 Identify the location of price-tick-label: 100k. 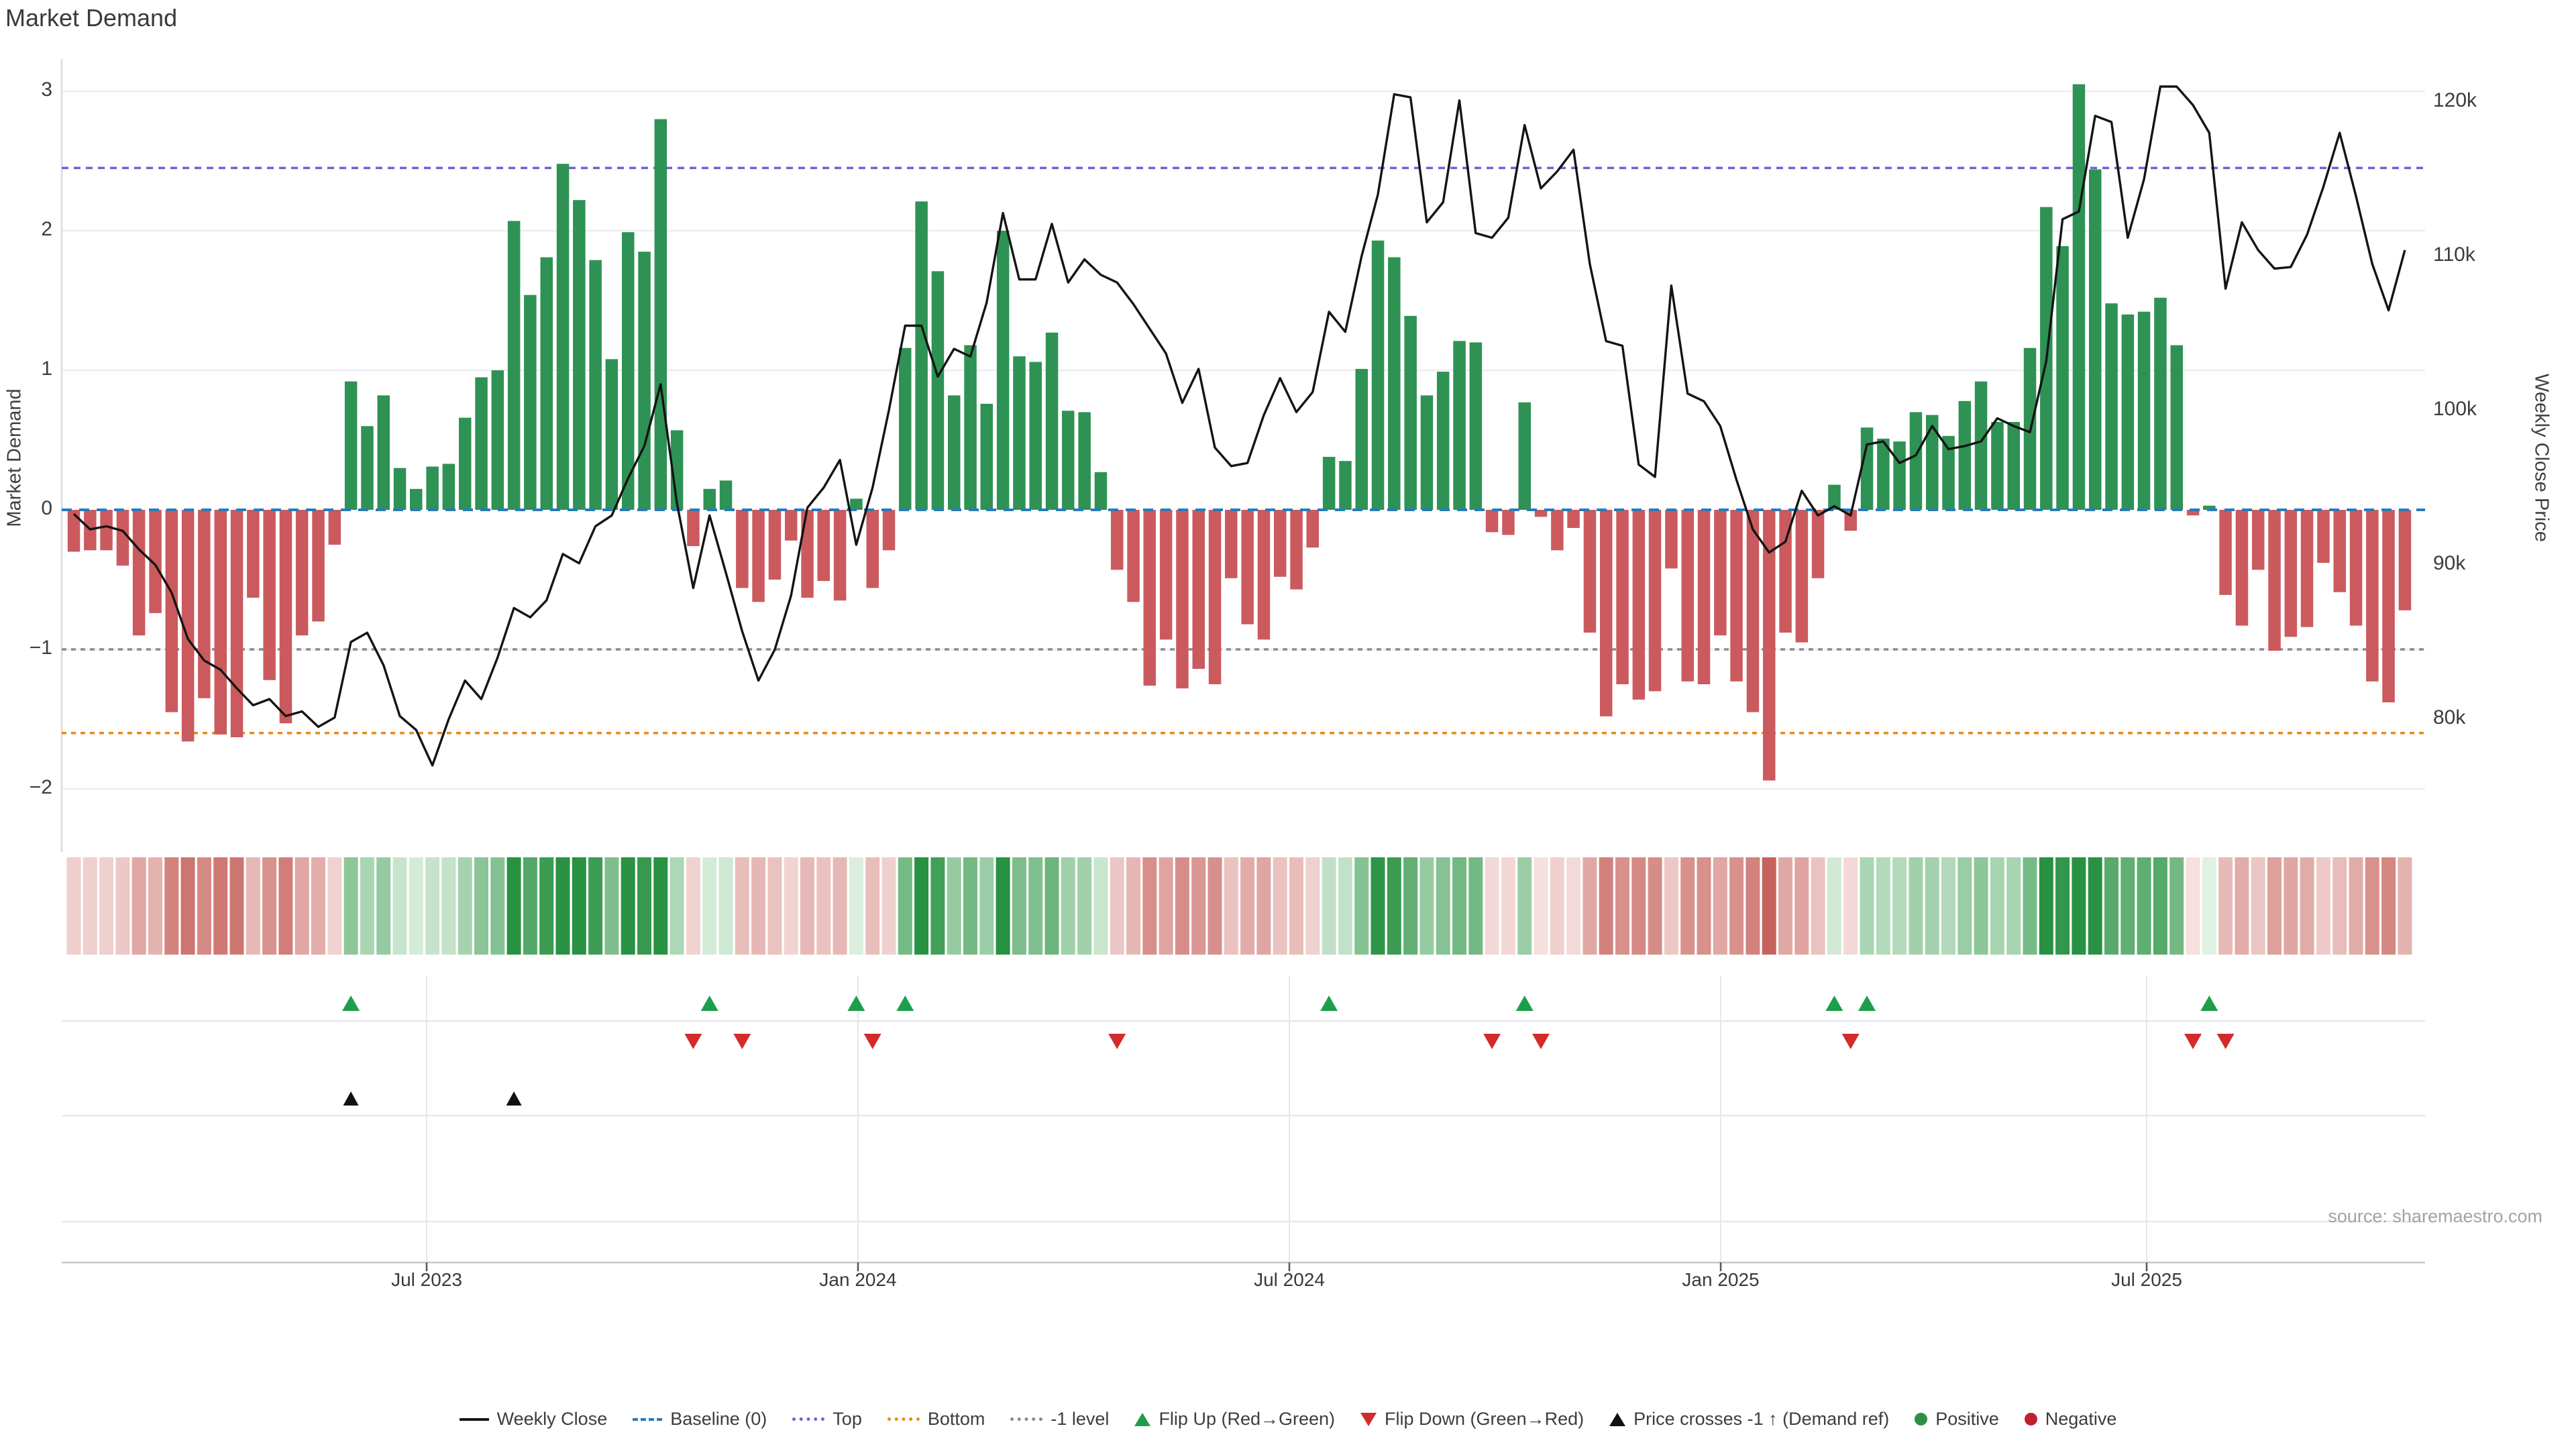
(2455, 409).